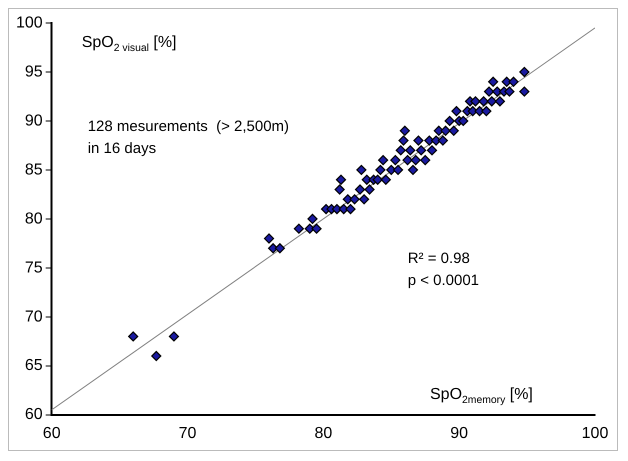 This screenshot has height=461, width=628. I want to click on x-tick-label: 100, so click(595, 433).